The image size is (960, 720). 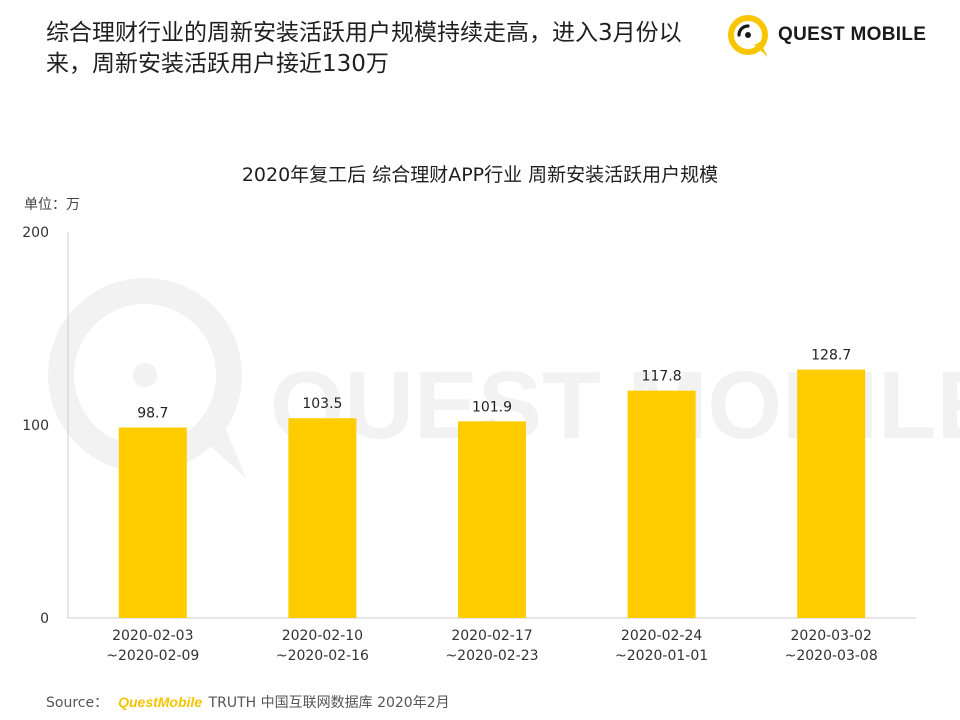 I want to click on x-tick-label: ~2020-02-09, so click(x=152, y=656).